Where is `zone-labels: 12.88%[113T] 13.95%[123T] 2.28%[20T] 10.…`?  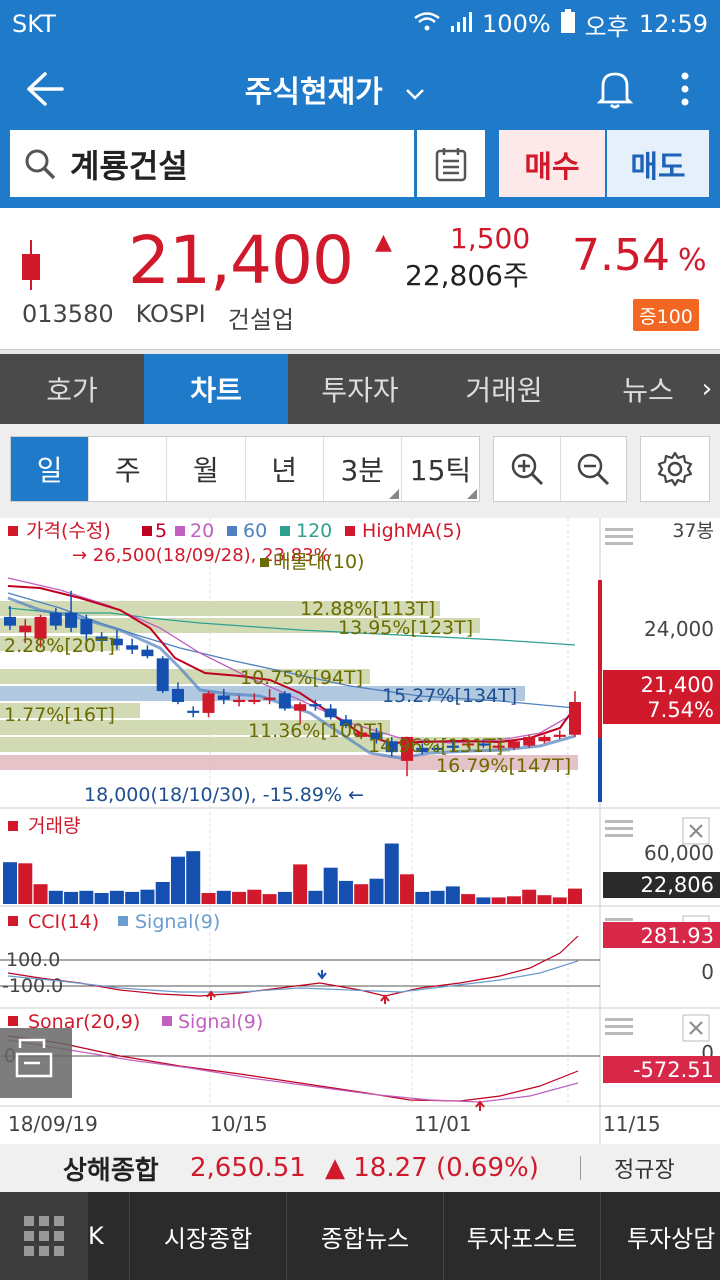
zone-labels: 12.88%[113T] 13.95%[123T] 2.28%[20T] 10.… is located at coordinates (287, 687).